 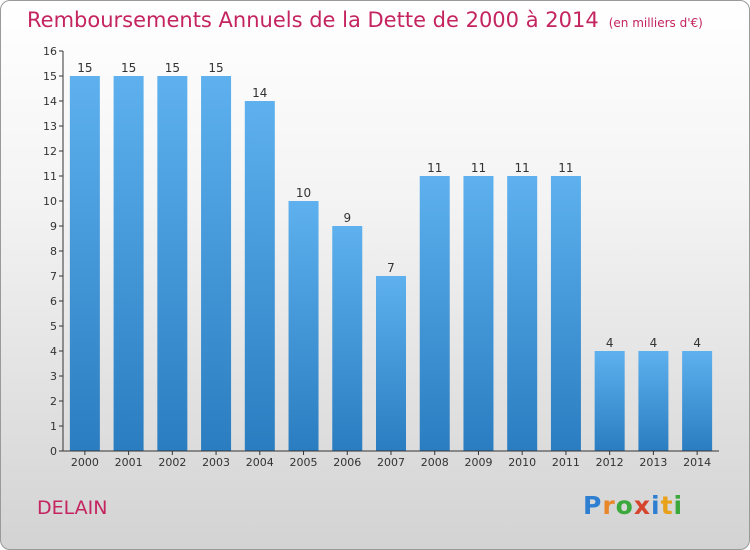 I want to click on bar-value-label: 7, so click(x=391, y=268).